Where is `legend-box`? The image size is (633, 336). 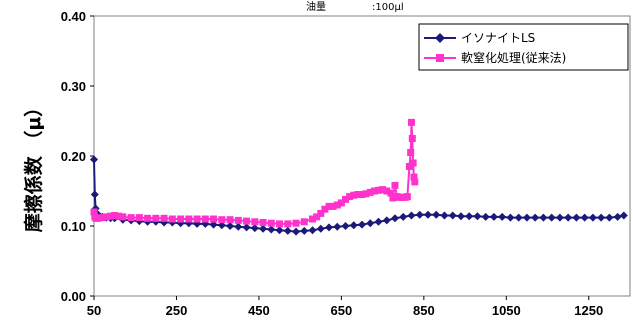
legend-box is located at coordinates (523, 47).